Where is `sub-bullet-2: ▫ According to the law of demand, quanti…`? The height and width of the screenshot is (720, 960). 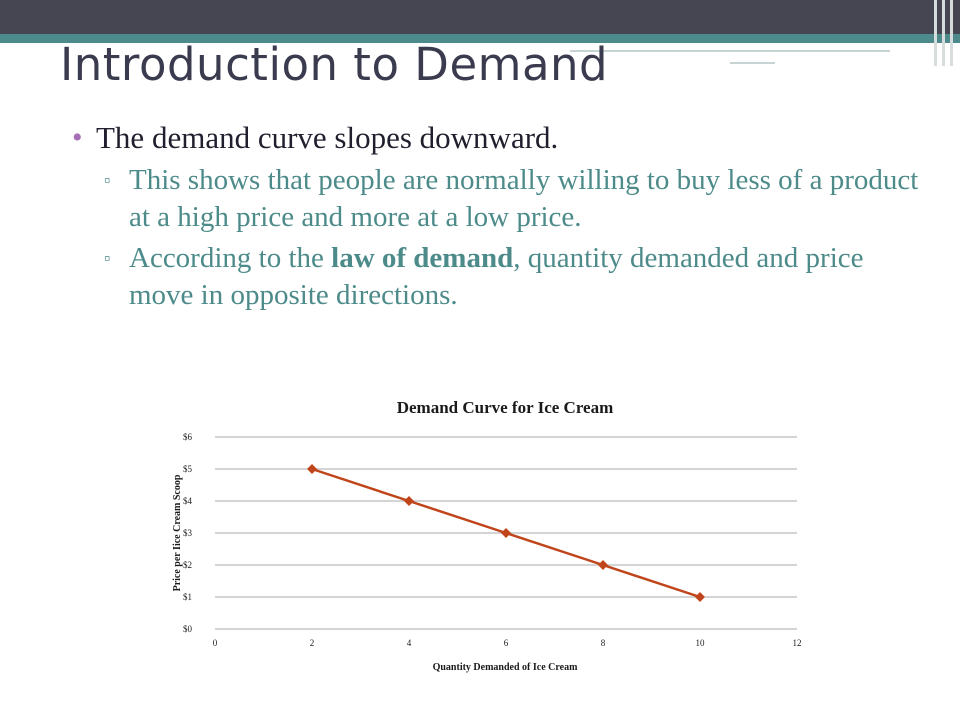 sub-bullet-2: ▫ According to the law of demand, quanti… is located at coordinates (500, 277).